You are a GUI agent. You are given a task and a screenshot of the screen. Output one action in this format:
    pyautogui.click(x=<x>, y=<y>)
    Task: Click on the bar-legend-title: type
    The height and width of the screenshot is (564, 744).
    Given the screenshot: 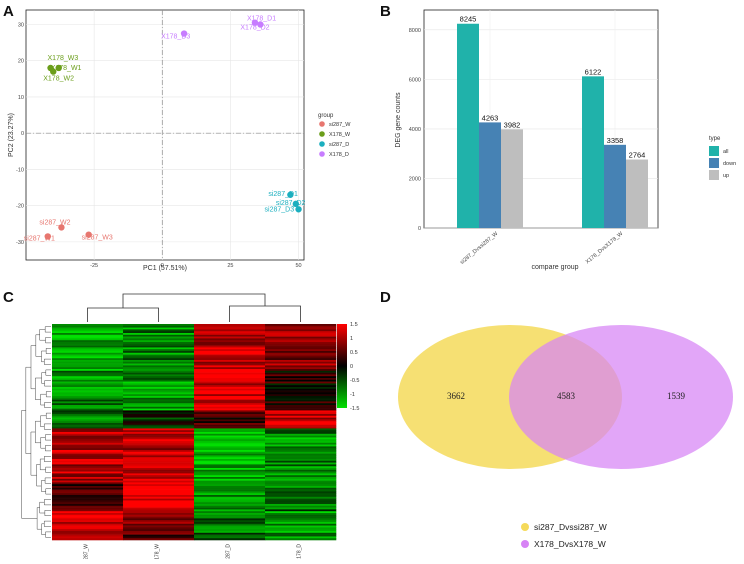 What is the action you would take?
    pyautogui.click(x=715, y=139)
    